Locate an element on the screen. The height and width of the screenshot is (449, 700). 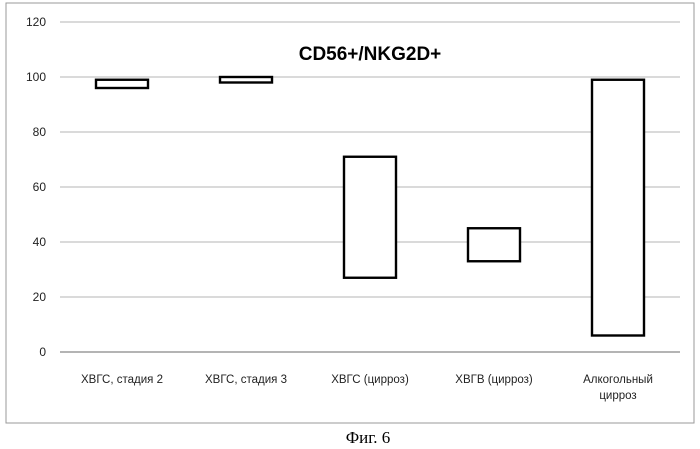
y-tick-label: 100 is located at coordinates (36, 77).